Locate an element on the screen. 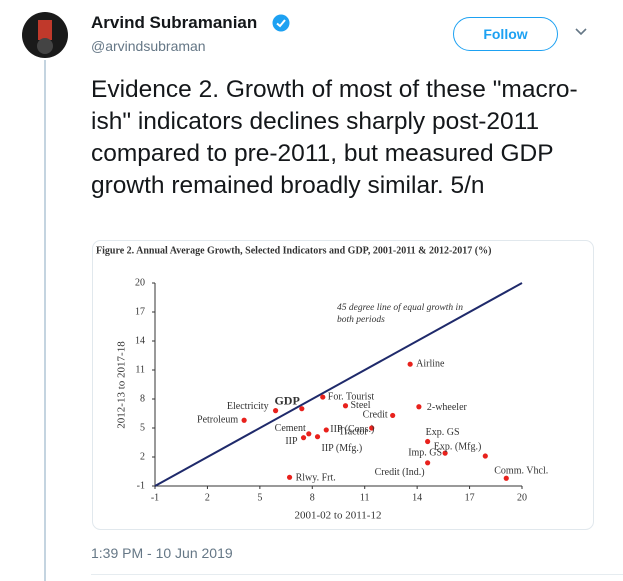  verified-badge is located at coordinates (281, 23).